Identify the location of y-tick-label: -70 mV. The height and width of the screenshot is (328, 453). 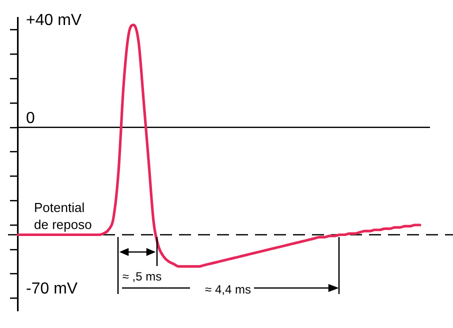
(52, 289).